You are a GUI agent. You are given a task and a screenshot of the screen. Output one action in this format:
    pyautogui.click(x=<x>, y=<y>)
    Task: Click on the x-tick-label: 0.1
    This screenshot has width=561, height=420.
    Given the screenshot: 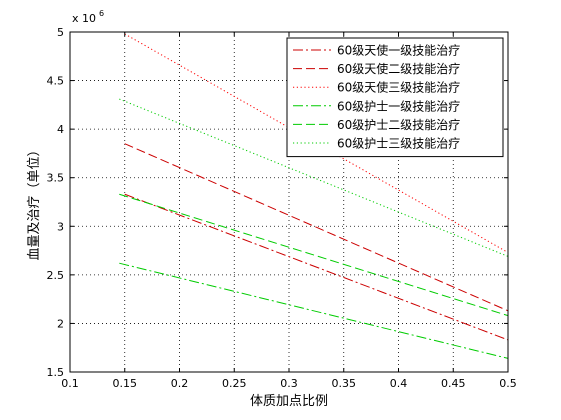 What is the action you would take?
    pyautogui.click(x=70, y=383)
    